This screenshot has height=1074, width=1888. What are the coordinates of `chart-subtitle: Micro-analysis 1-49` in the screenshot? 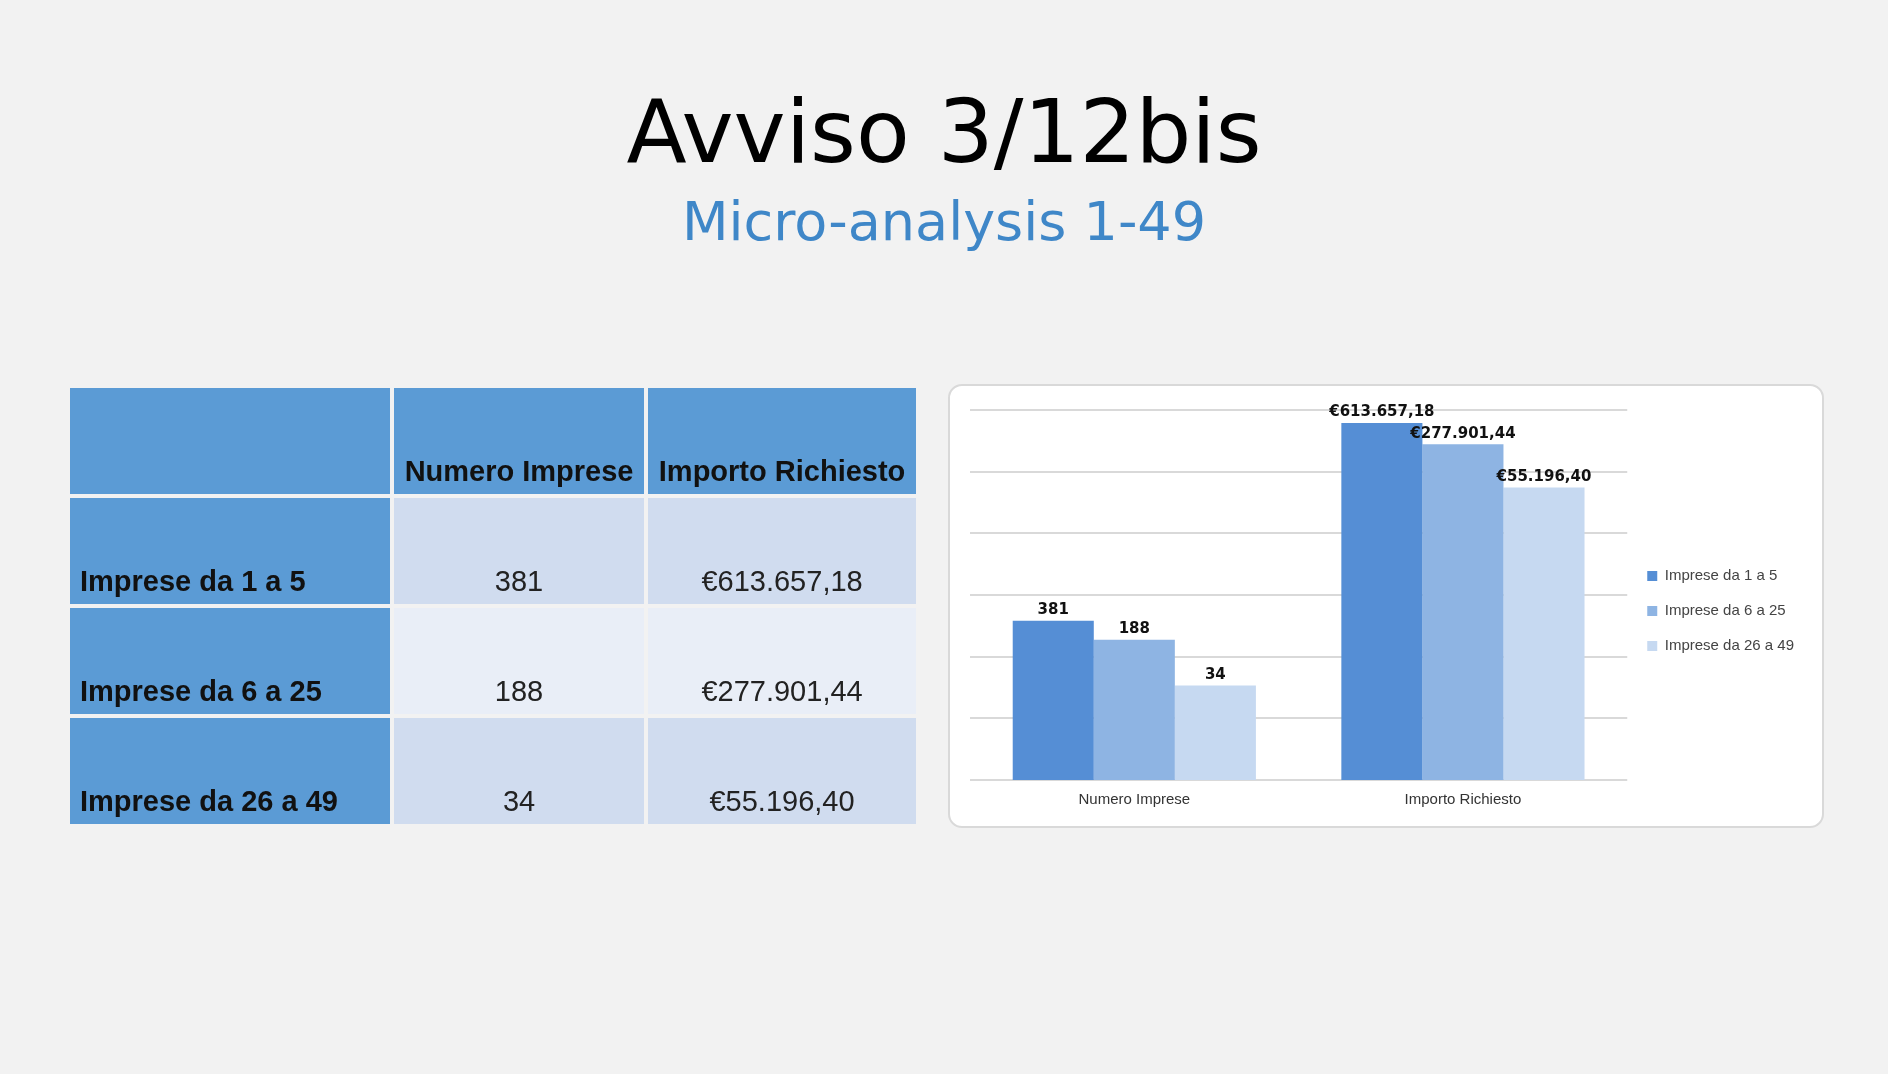 It's located at (944, 221).